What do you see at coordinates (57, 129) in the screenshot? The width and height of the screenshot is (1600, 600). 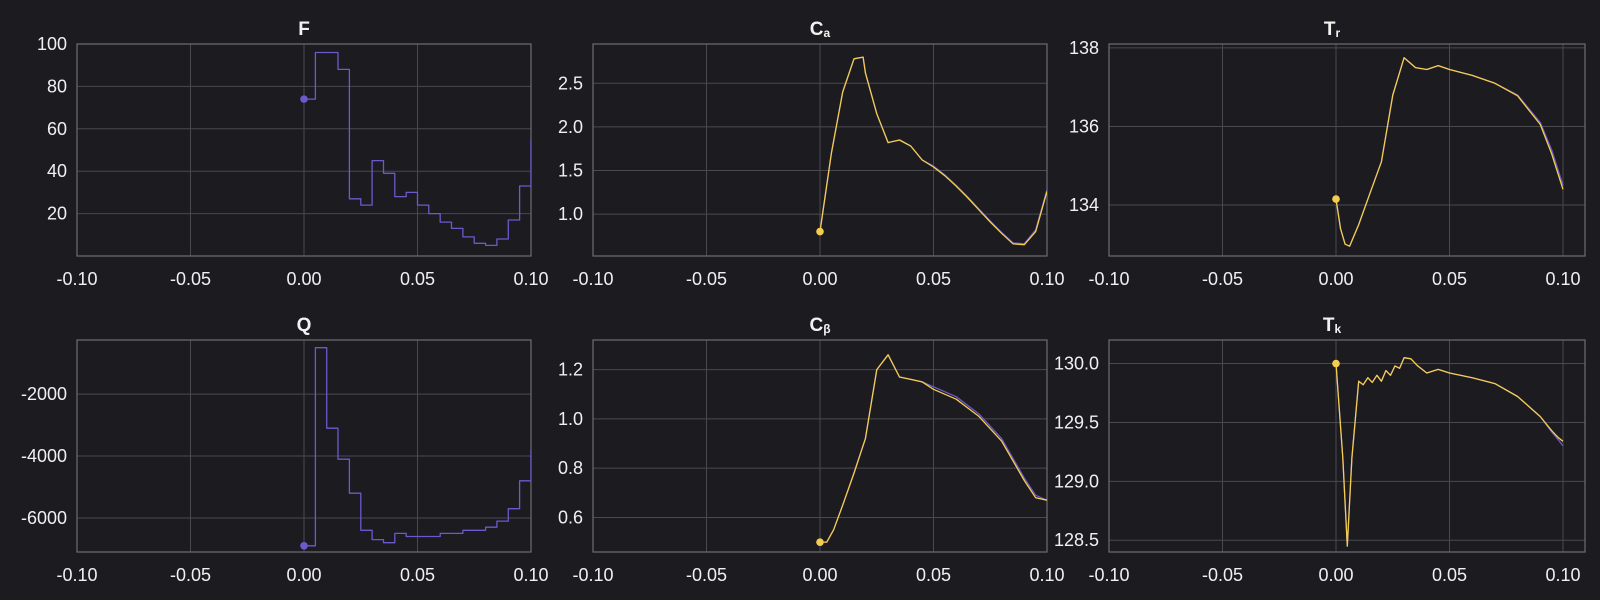 I see `y-tick-label: 60` at bounding box center [57, 129].